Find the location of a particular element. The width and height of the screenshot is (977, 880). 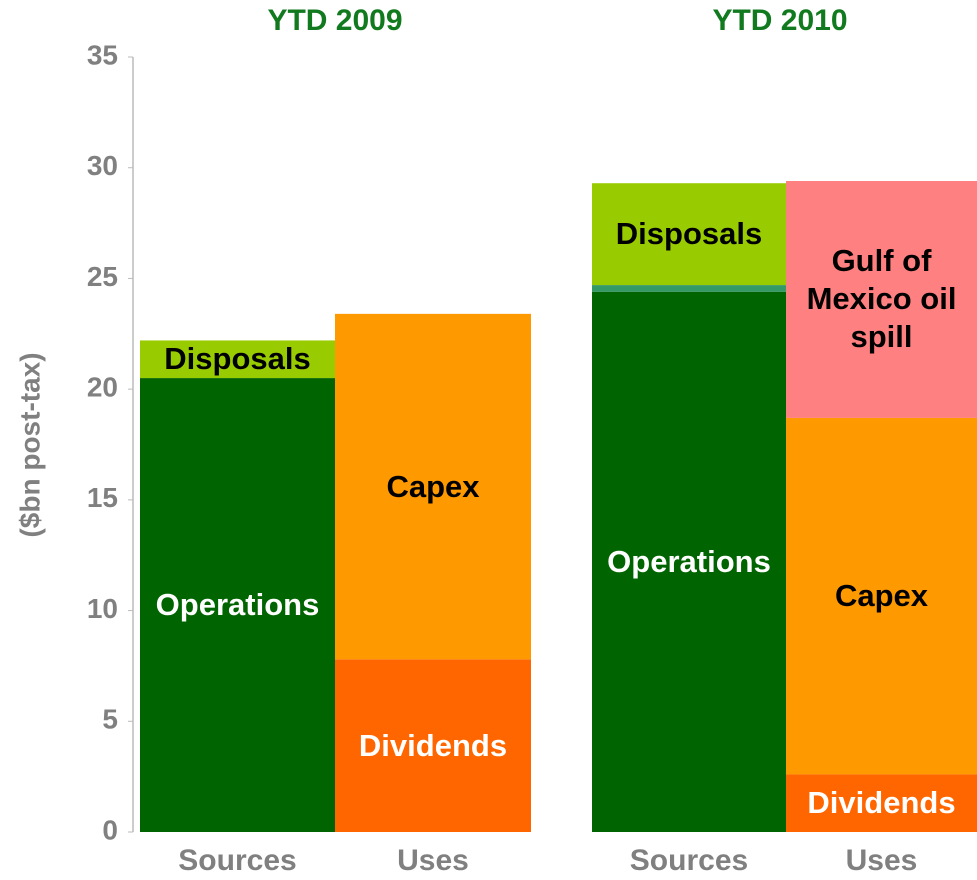

y-tick-label: 20 is located at coordinates (102, 387).